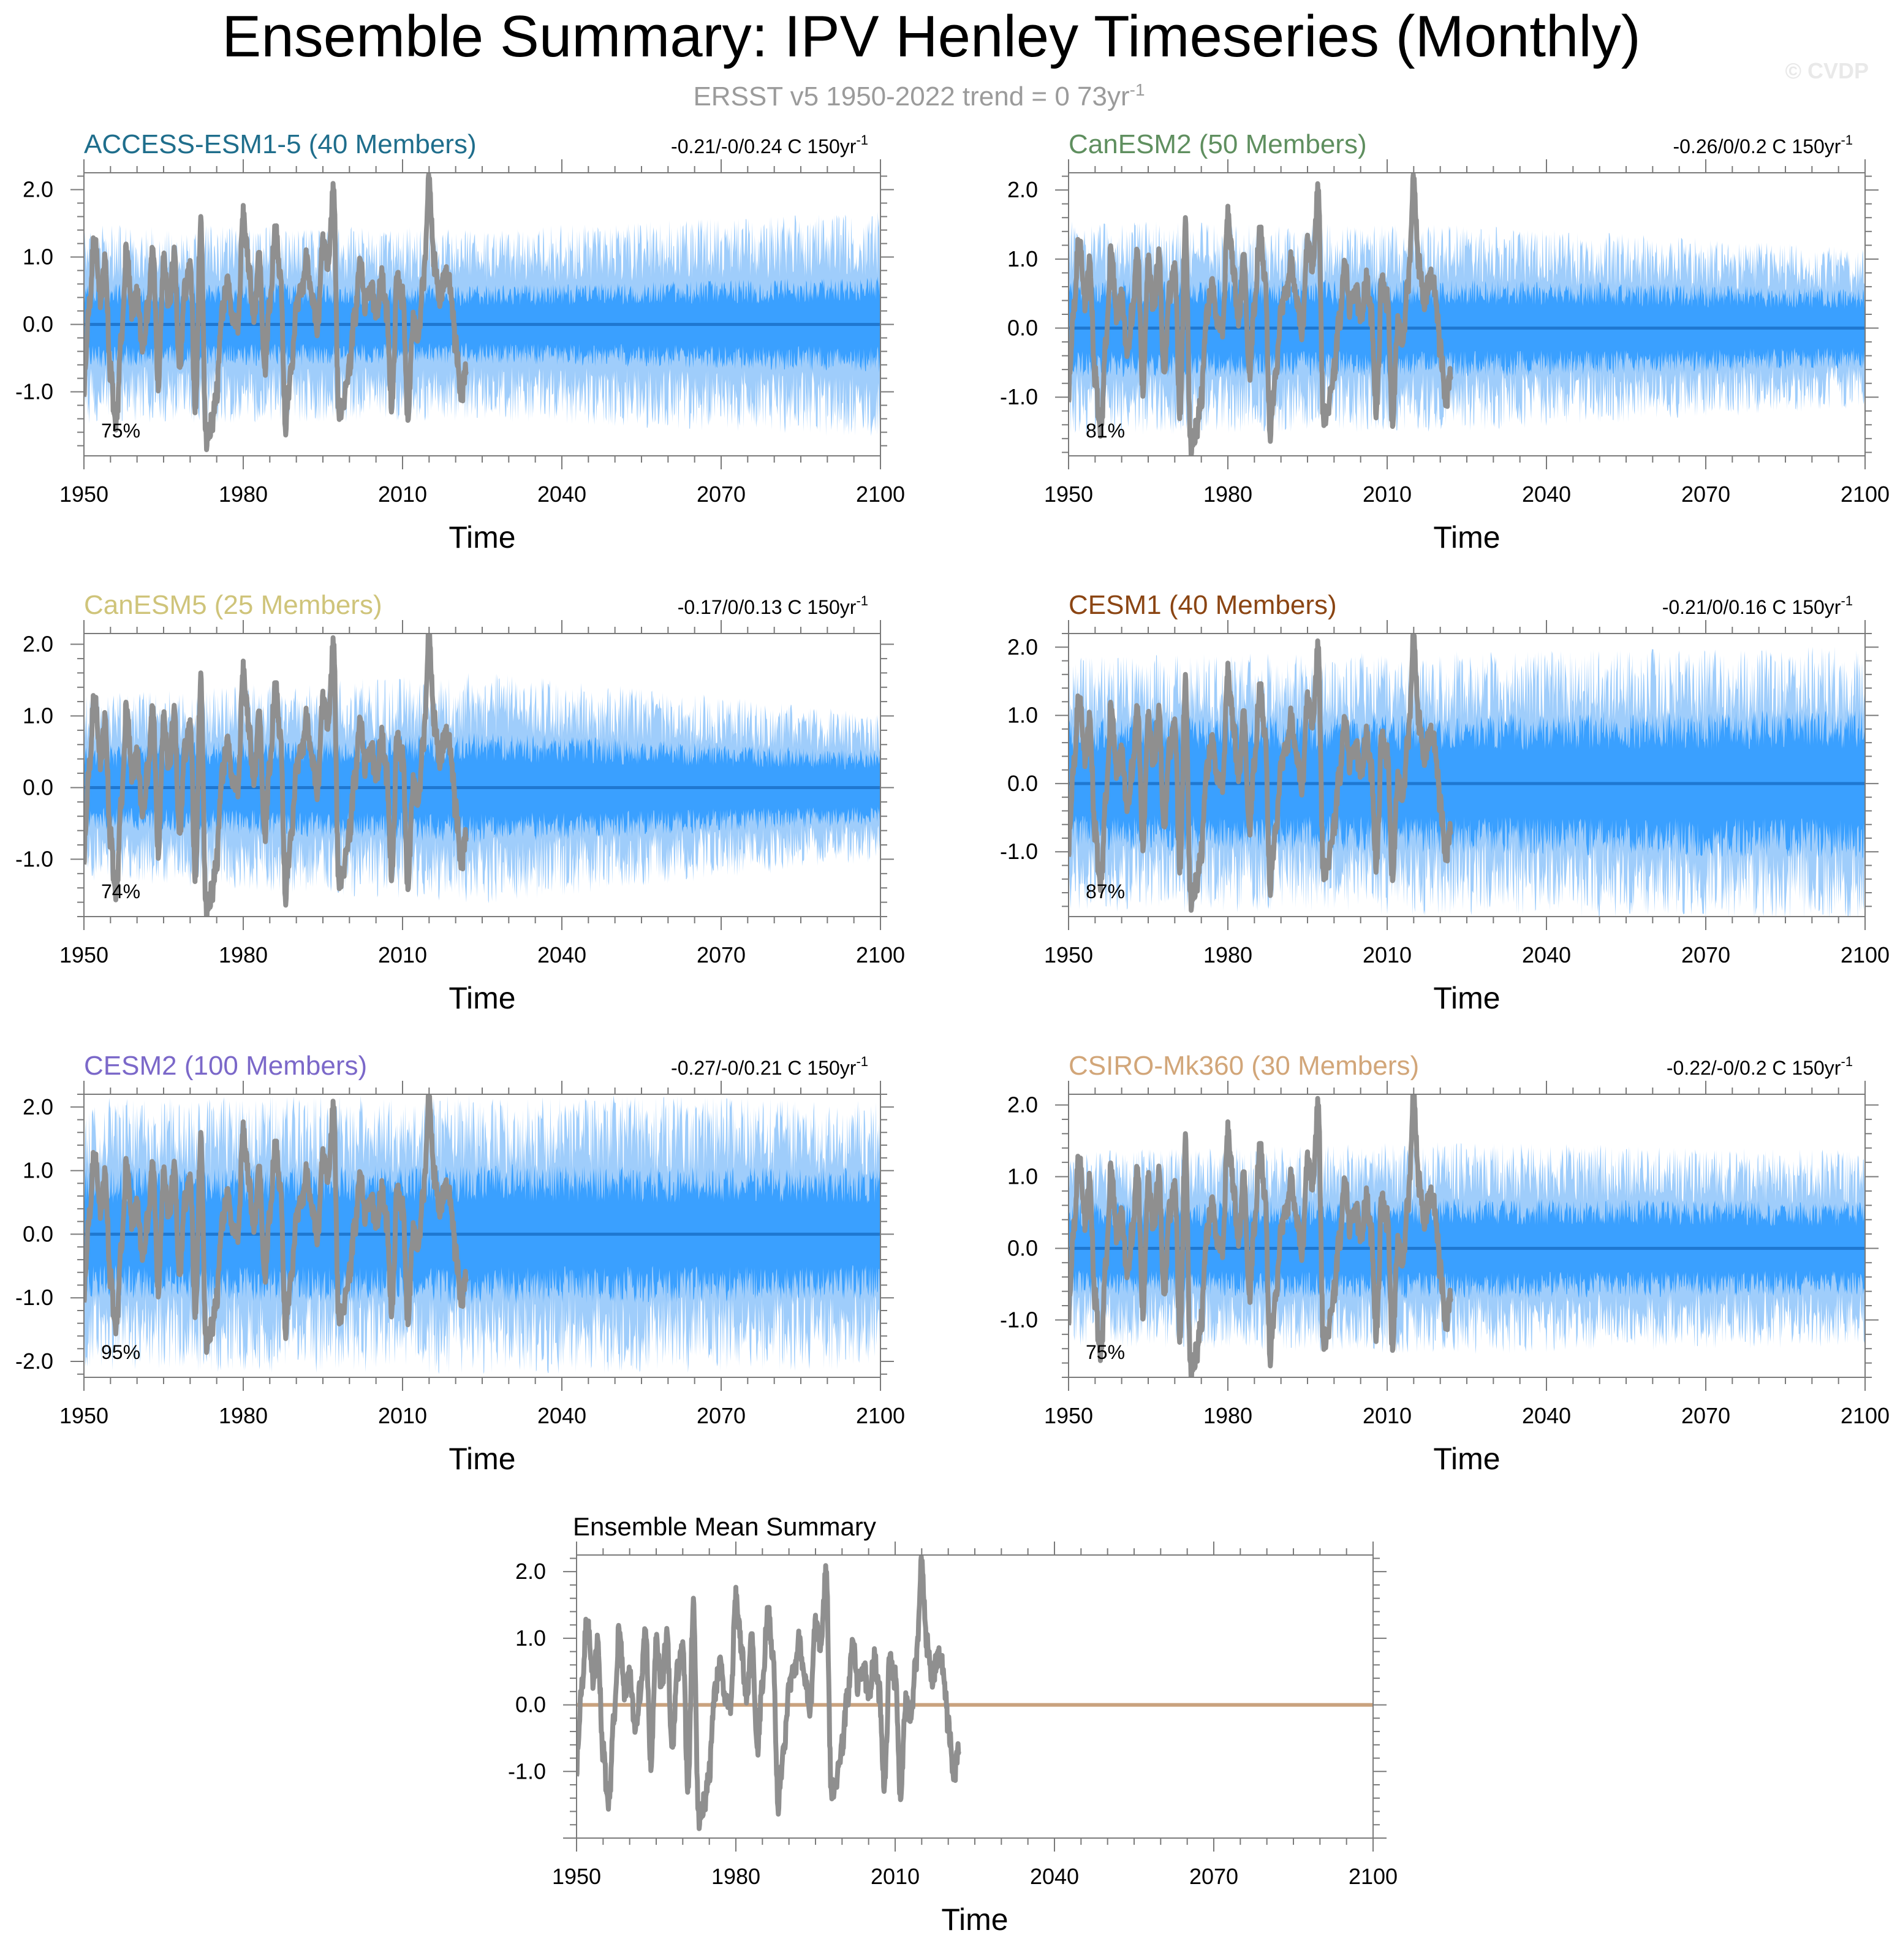 Image resolution: width=1900 pixels, height=1960 pixels. I want to click on trend-text: -0.17/0/0.13 C 150yr, so click(767, 607).